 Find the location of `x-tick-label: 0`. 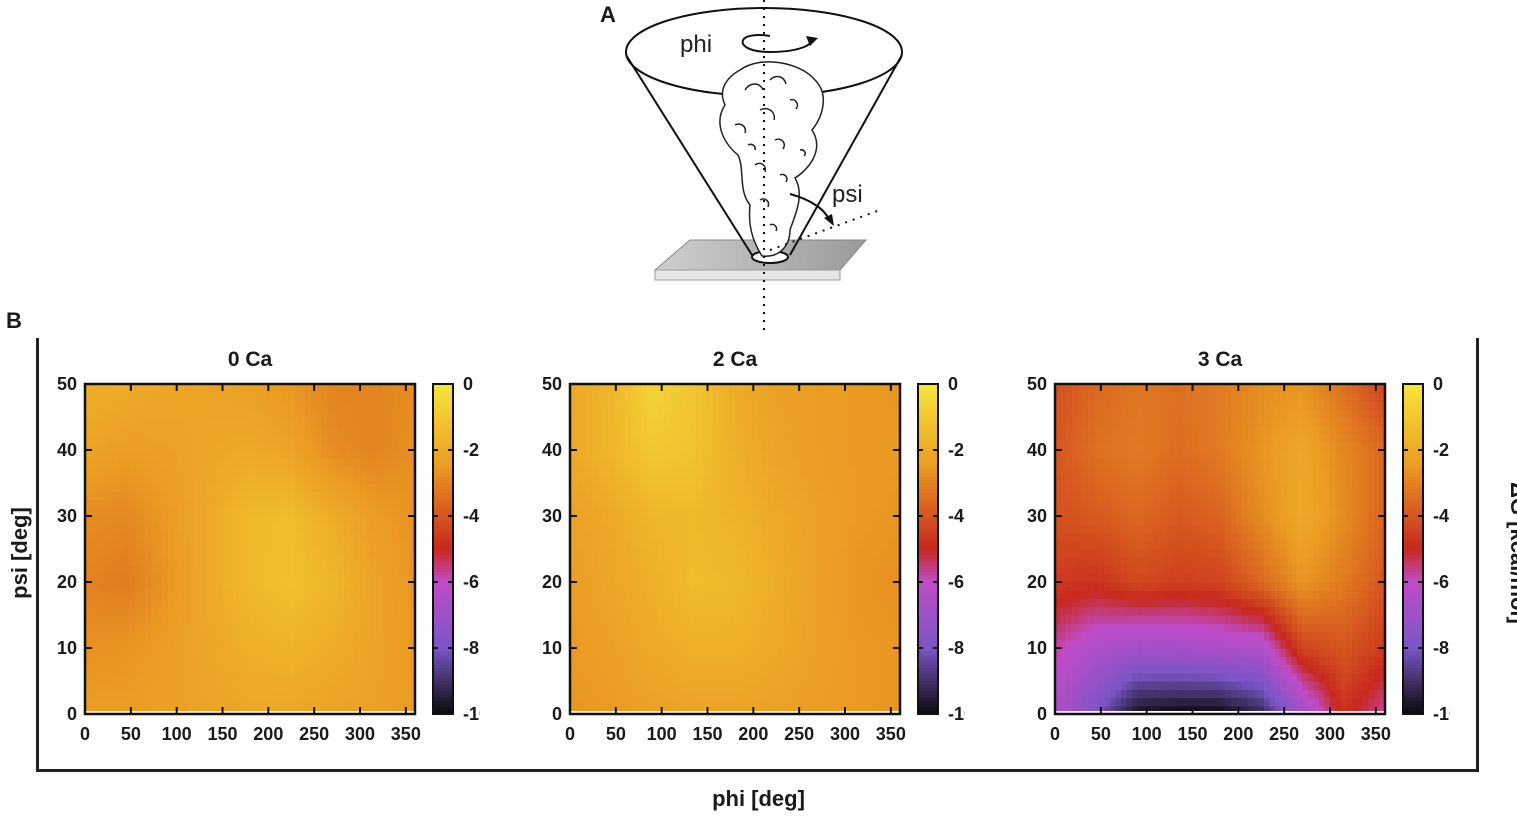

x-tick-label: 0 is located at coordinates (570, 734).